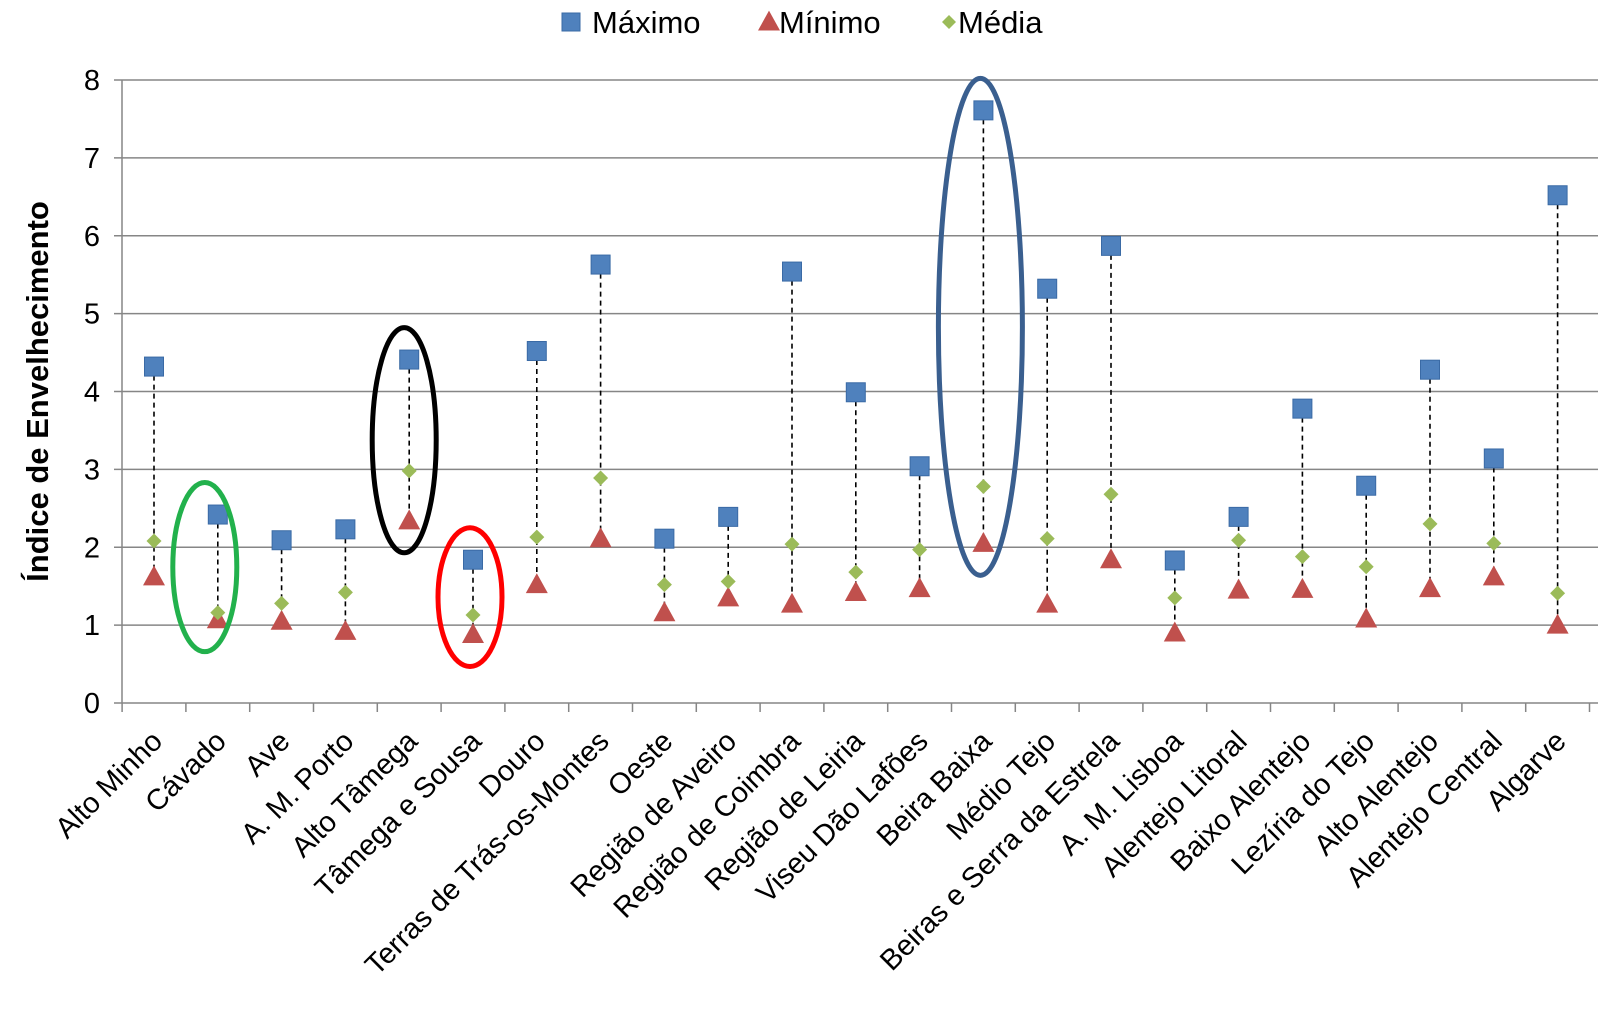  Describe the element at coordinates (1000, 22) in the screenshot. I see `legend-label-2: Média` at that location.